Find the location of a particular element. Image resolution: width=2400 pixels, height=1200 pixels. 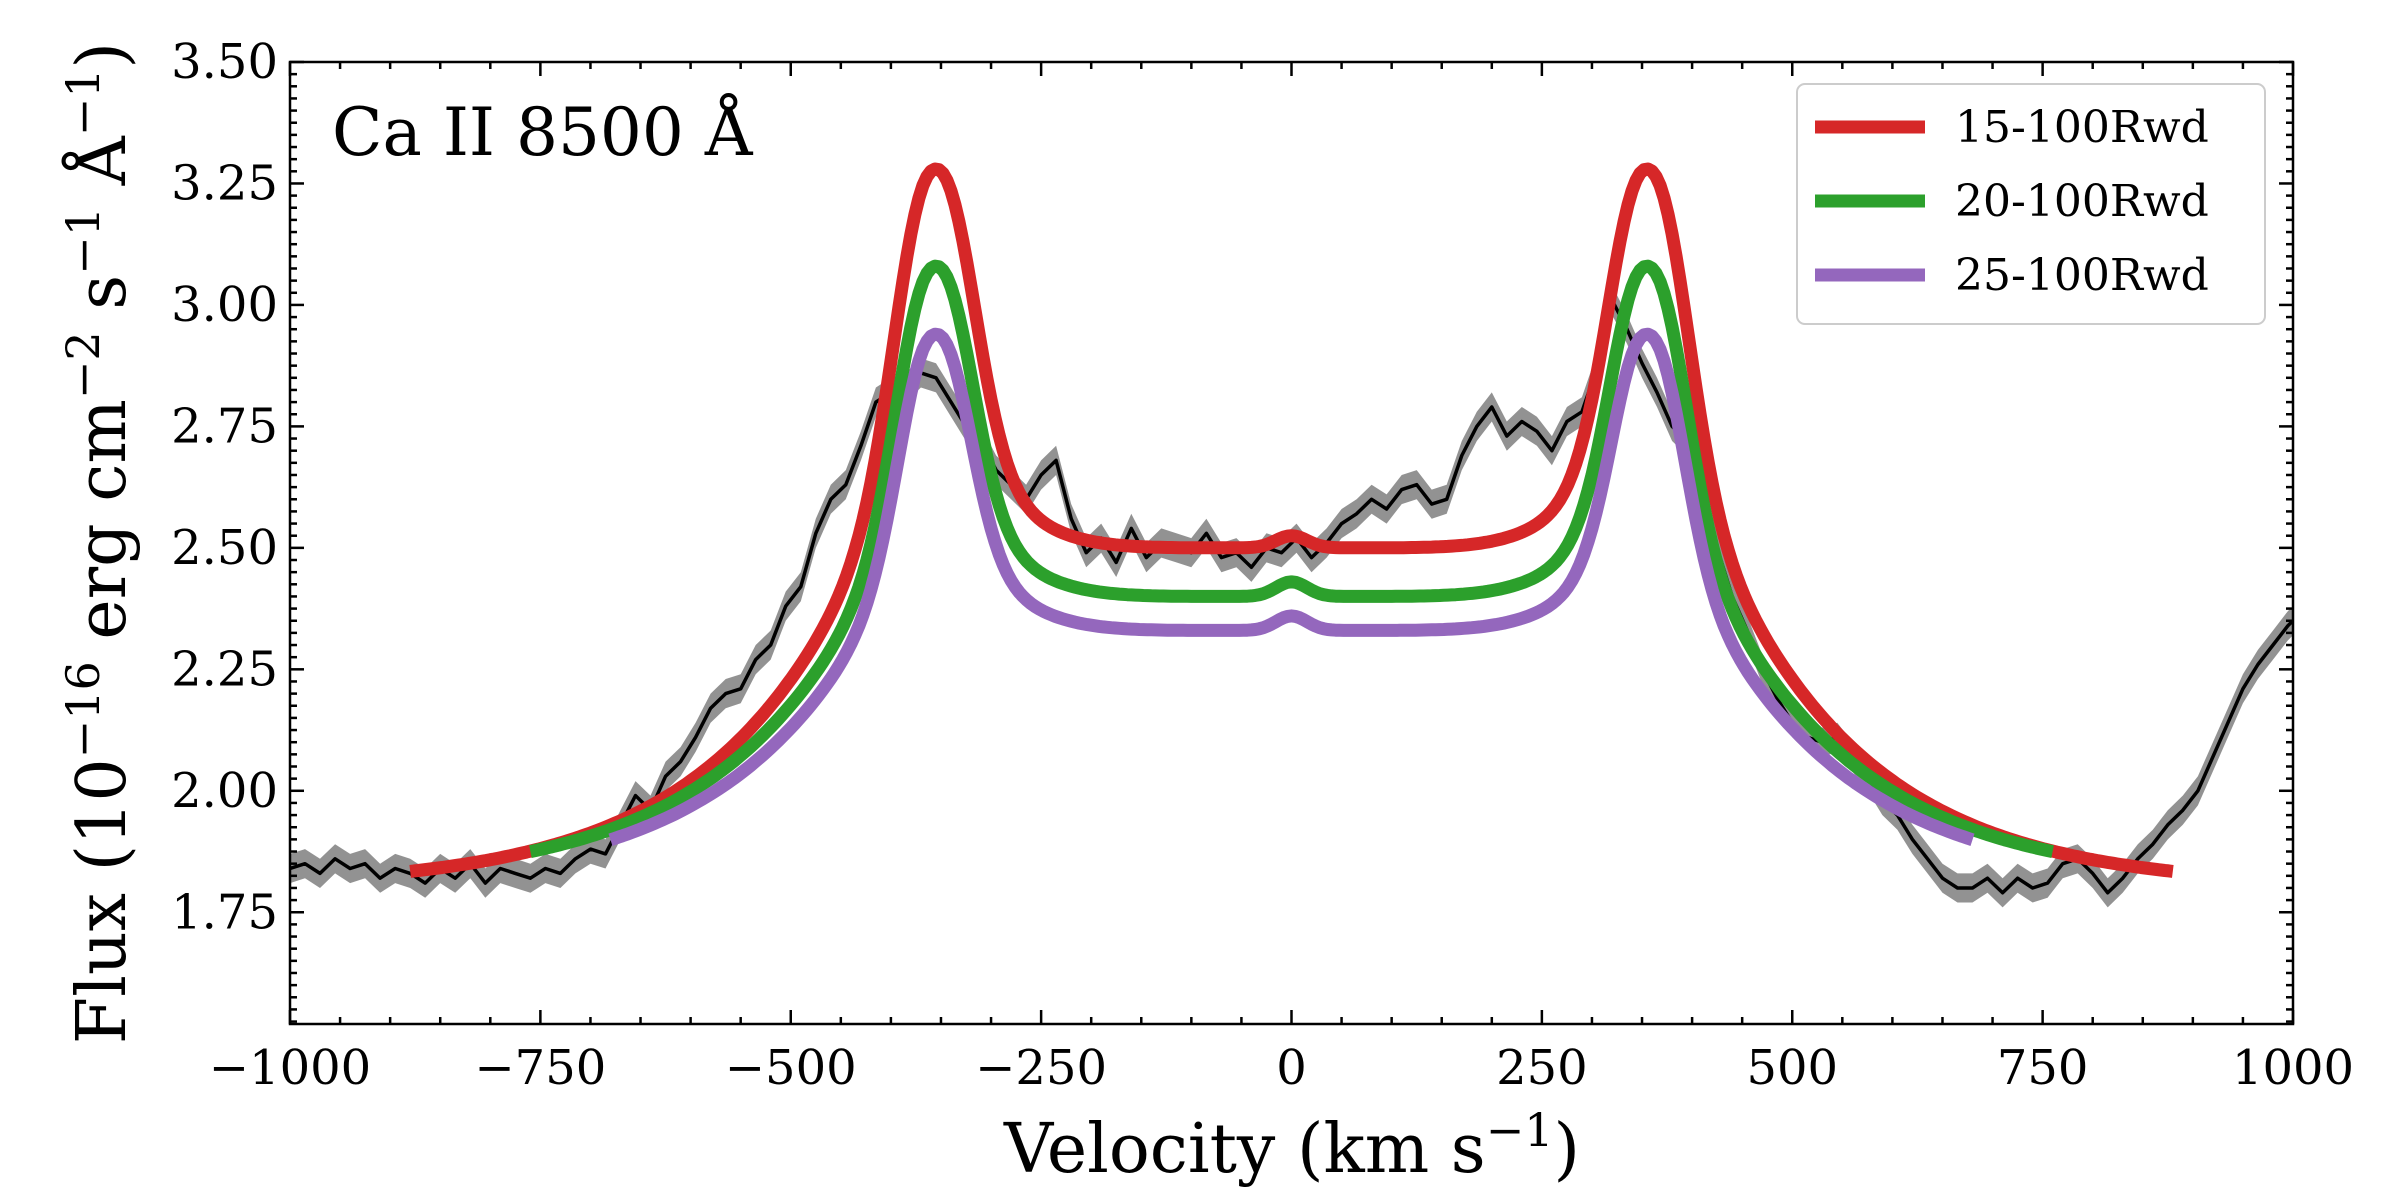

x-tick-label: −1000 is located at coordinates (290, 1068).